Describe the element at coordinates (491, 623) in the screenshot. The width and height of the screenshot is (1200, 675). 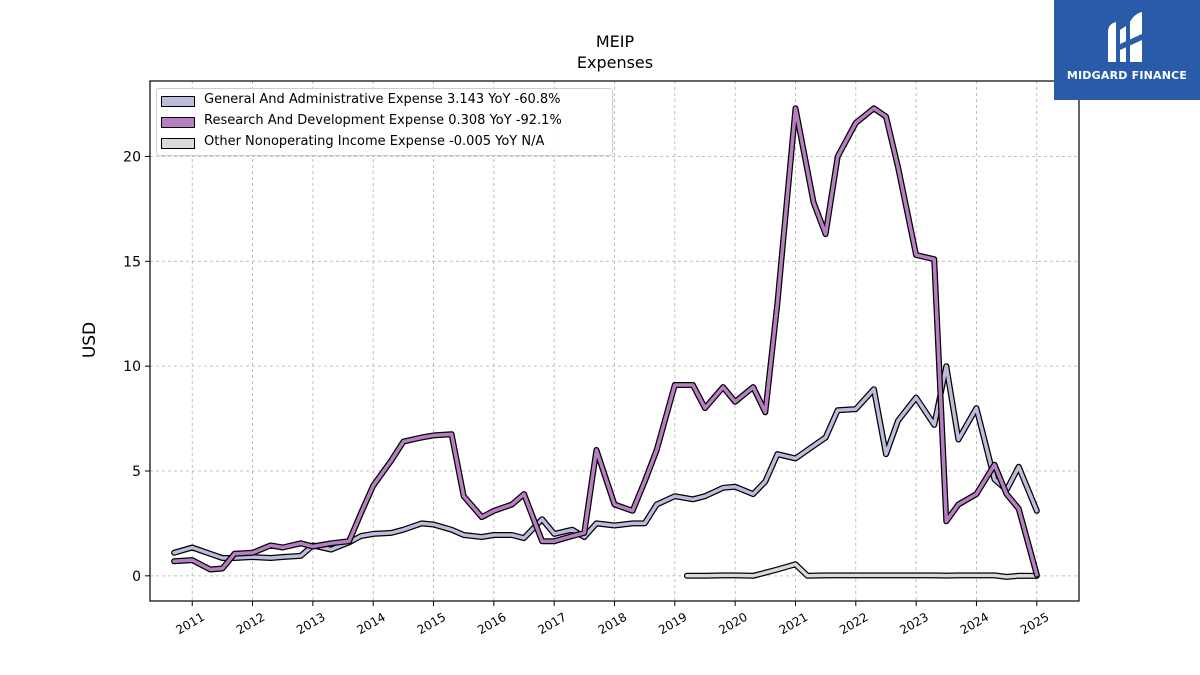
I see `x-tick-label: 2016` at that location.